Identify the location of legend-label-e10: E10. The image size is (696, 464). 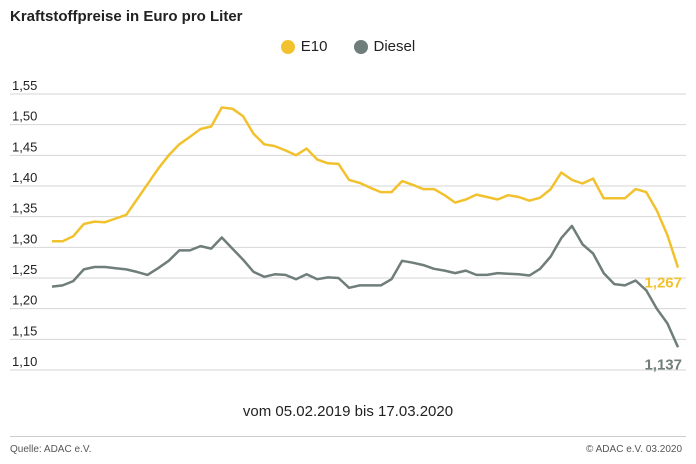
(314, 46).